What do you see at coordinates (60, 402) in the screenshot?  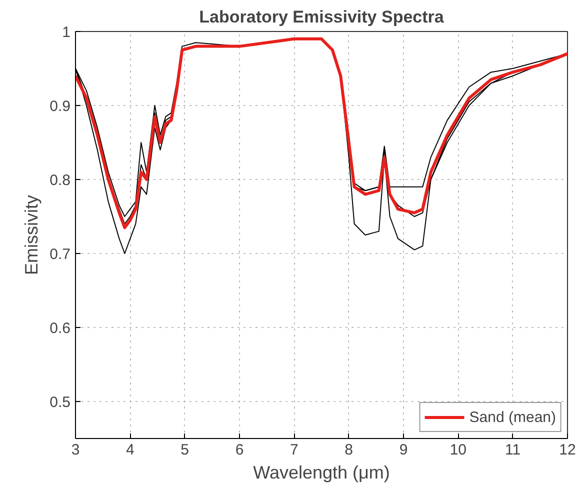 I see `y-tick-label: 0.5` at bounding box center [60, 402].